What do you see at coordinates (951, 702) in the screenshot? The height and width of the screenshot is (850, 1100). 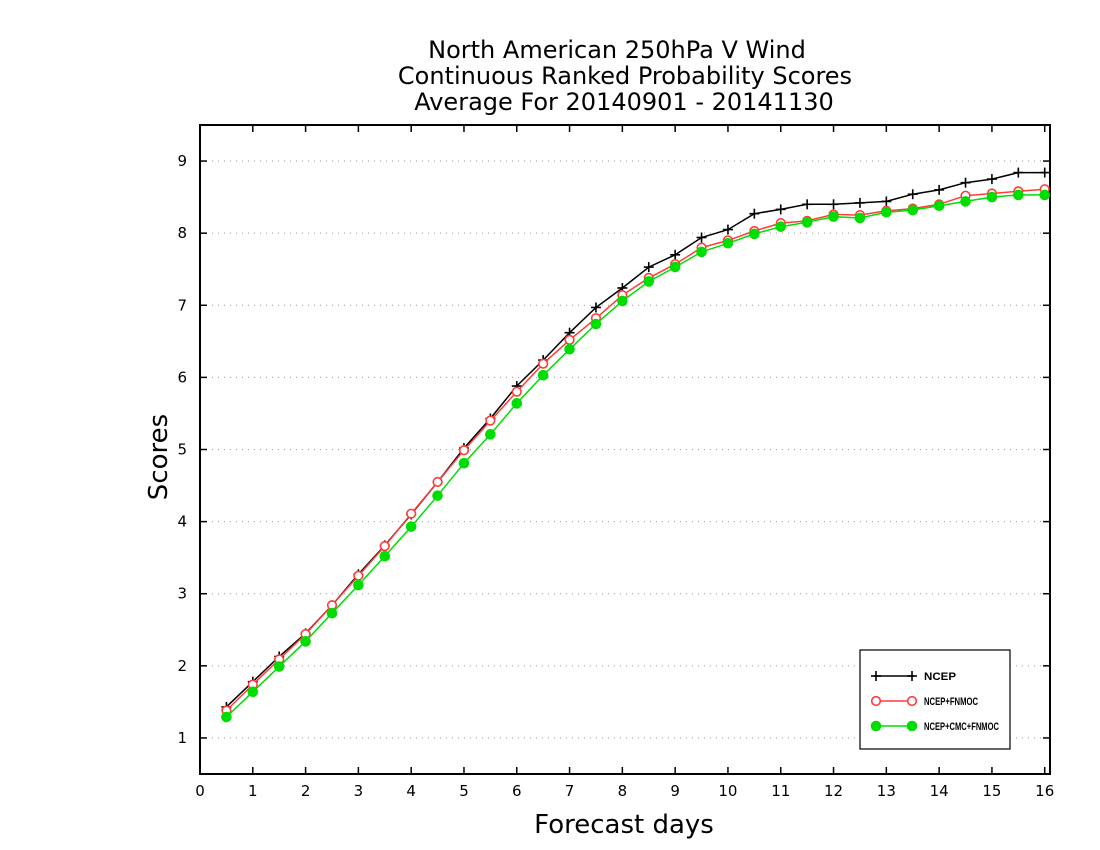 I see `legend-label-1: NCEP+FNMOC` at bounding box center [951, 702].